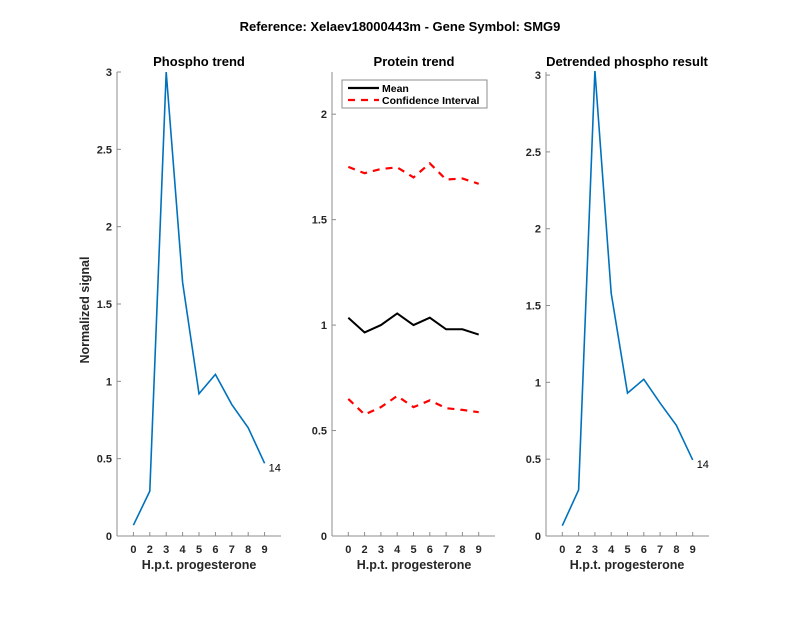 The width and height of the screenshot is (800, 618). I want to click on series-line-detrended-phospho, so click(627, 299).